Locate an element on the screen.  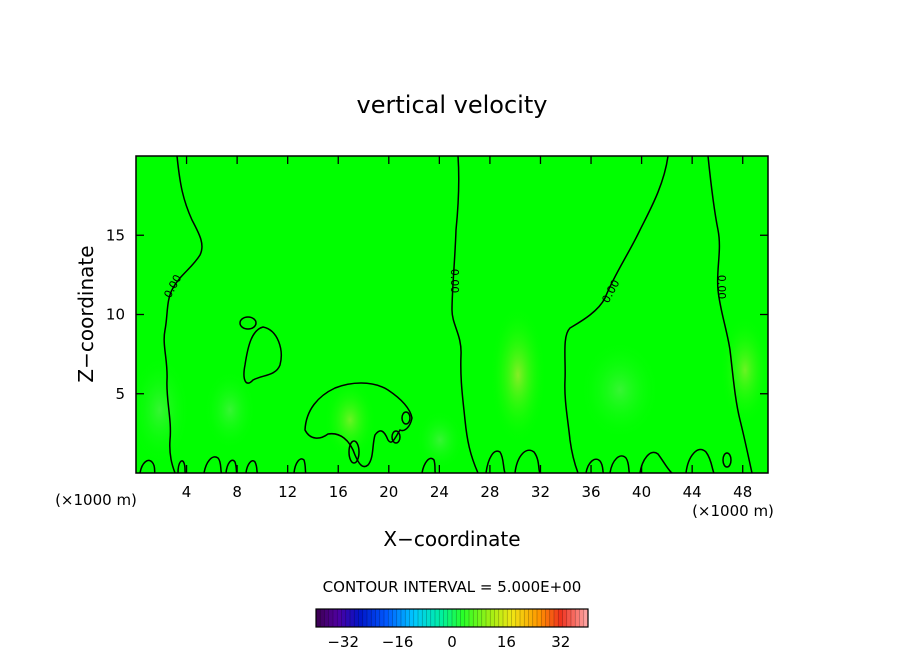
x-tick-label: 32 is located at coordinates (540, 492).